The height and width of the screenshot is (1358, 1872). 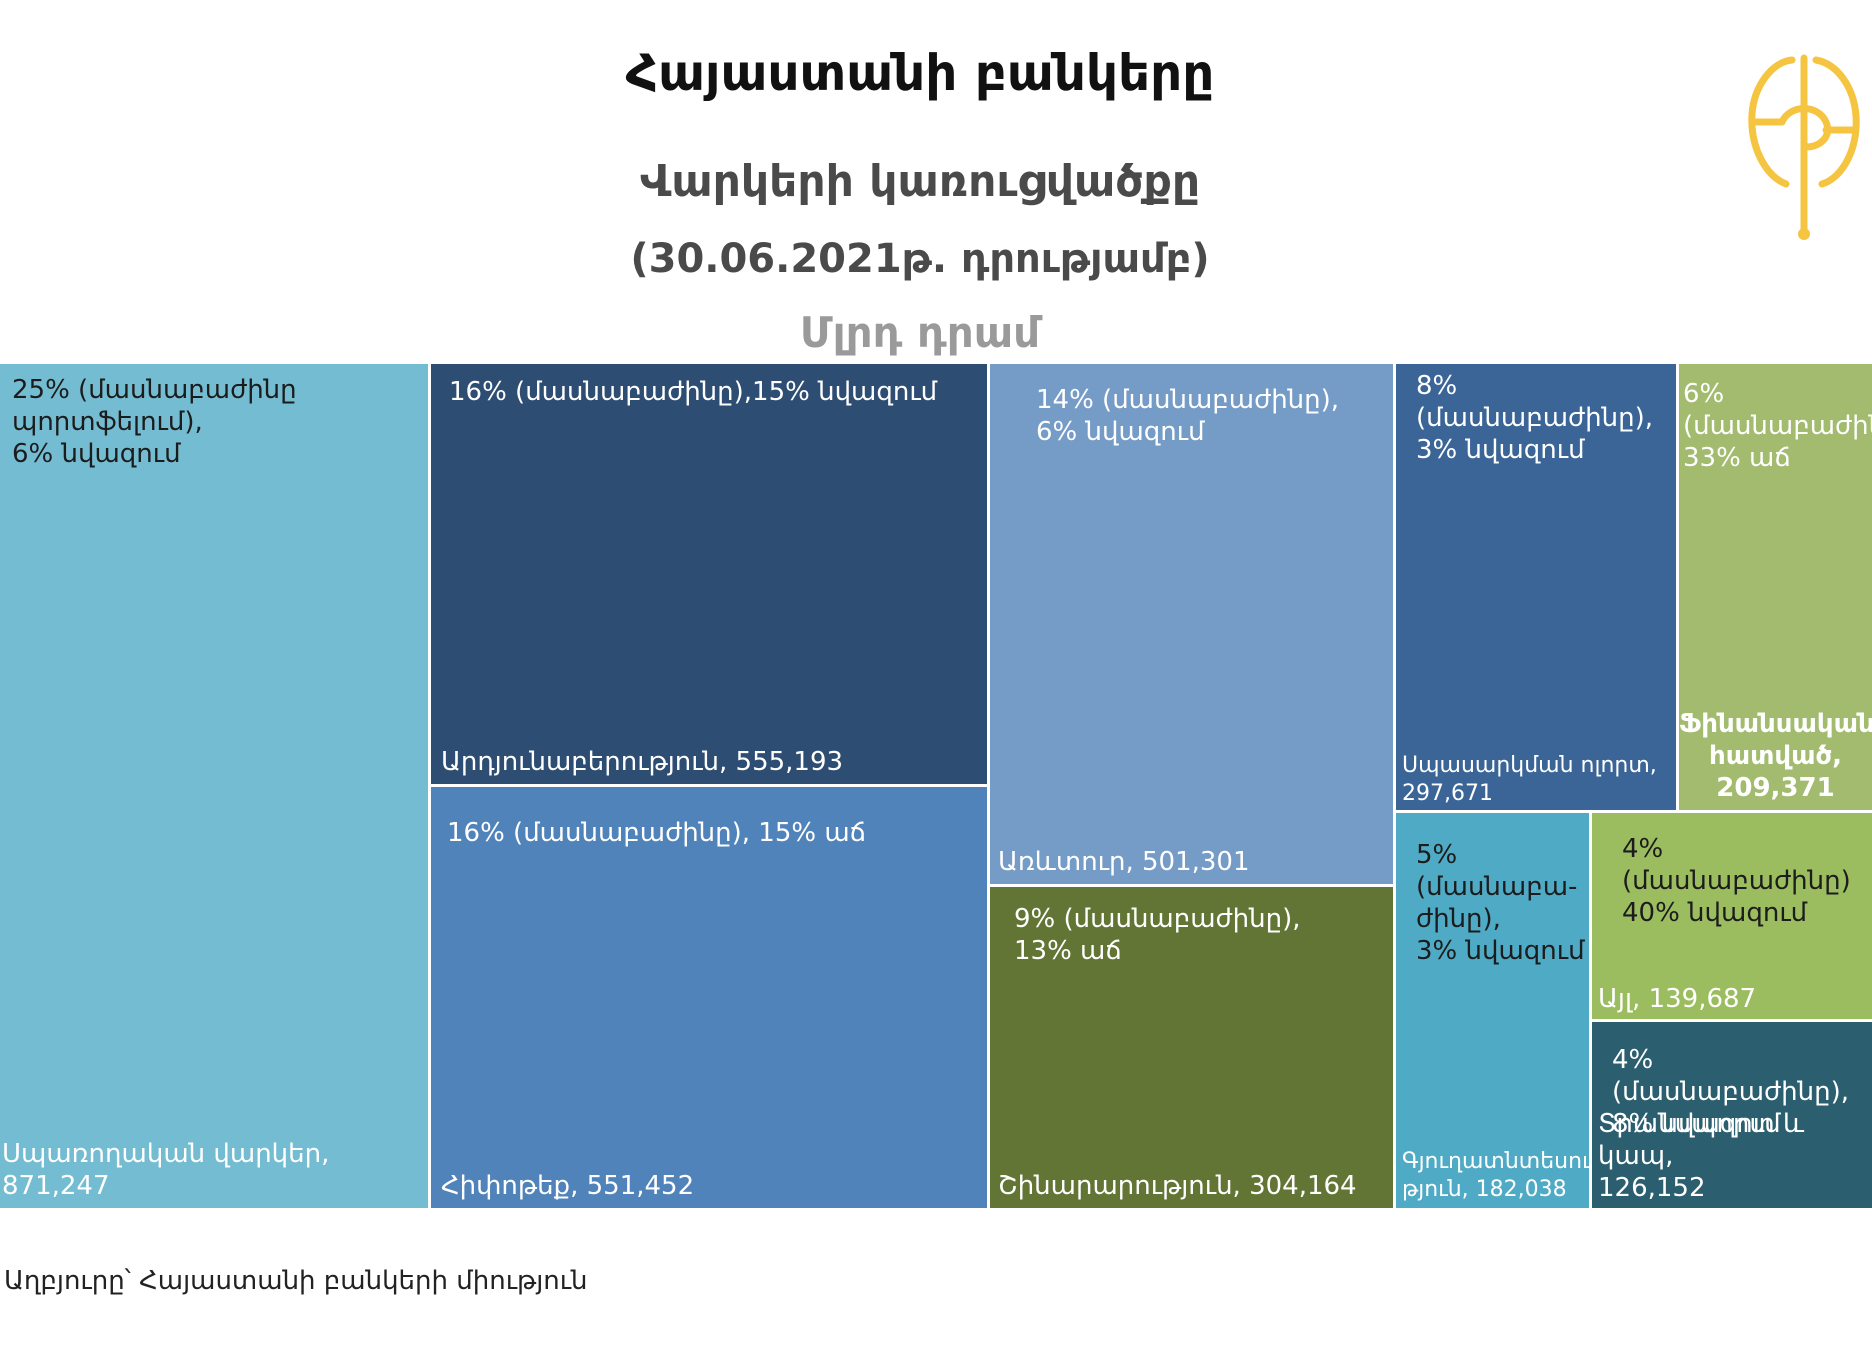 What do you see at coordinates (1177, 1186) in the screenshot?
I see `treemap-cell-label: Շինարարություն, 304,164` at bounding box center [1177, 1186].